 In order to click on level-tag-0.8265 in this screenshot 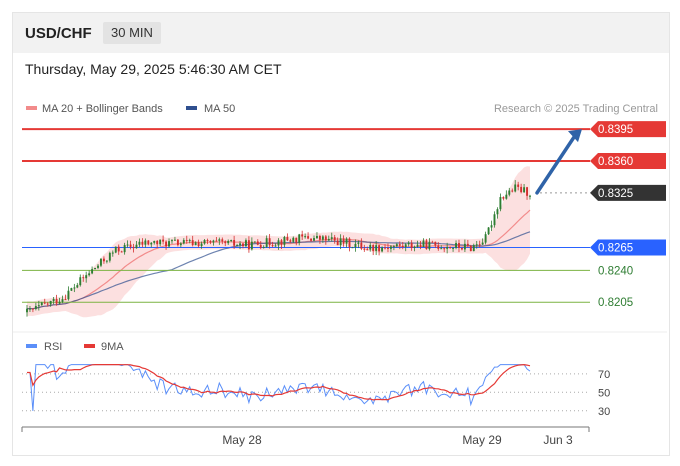, I will do `click(628, 247)`.